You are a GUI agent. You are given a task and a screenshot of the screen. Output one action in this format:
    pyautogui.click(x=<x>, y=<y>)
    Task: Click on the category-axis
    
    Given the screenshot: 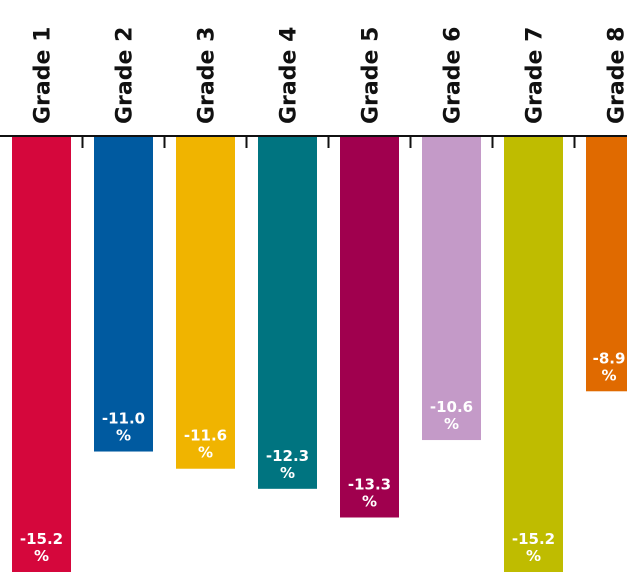 What is the action you would take?
    pyautogui.click(x=313, y=141)
    